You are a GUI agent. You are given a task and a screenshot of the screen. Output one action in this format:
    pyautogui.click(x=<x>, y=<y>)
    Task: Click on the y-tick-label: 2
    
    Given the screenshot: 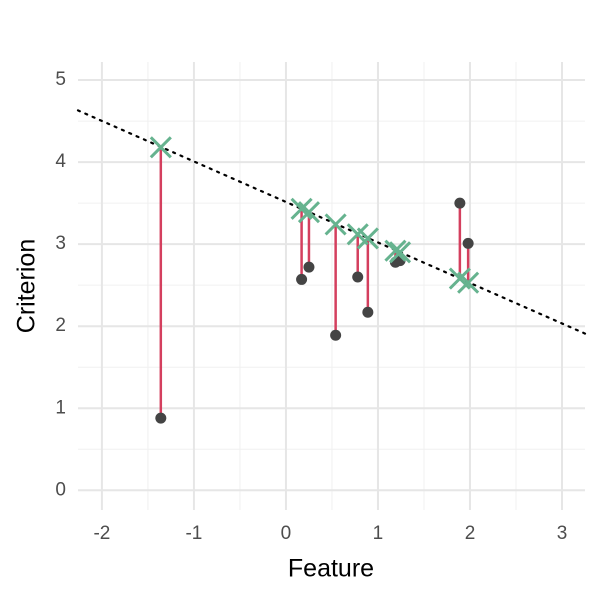 What is the action you would take?
    pyautogui.click(x=60, y=325)
    